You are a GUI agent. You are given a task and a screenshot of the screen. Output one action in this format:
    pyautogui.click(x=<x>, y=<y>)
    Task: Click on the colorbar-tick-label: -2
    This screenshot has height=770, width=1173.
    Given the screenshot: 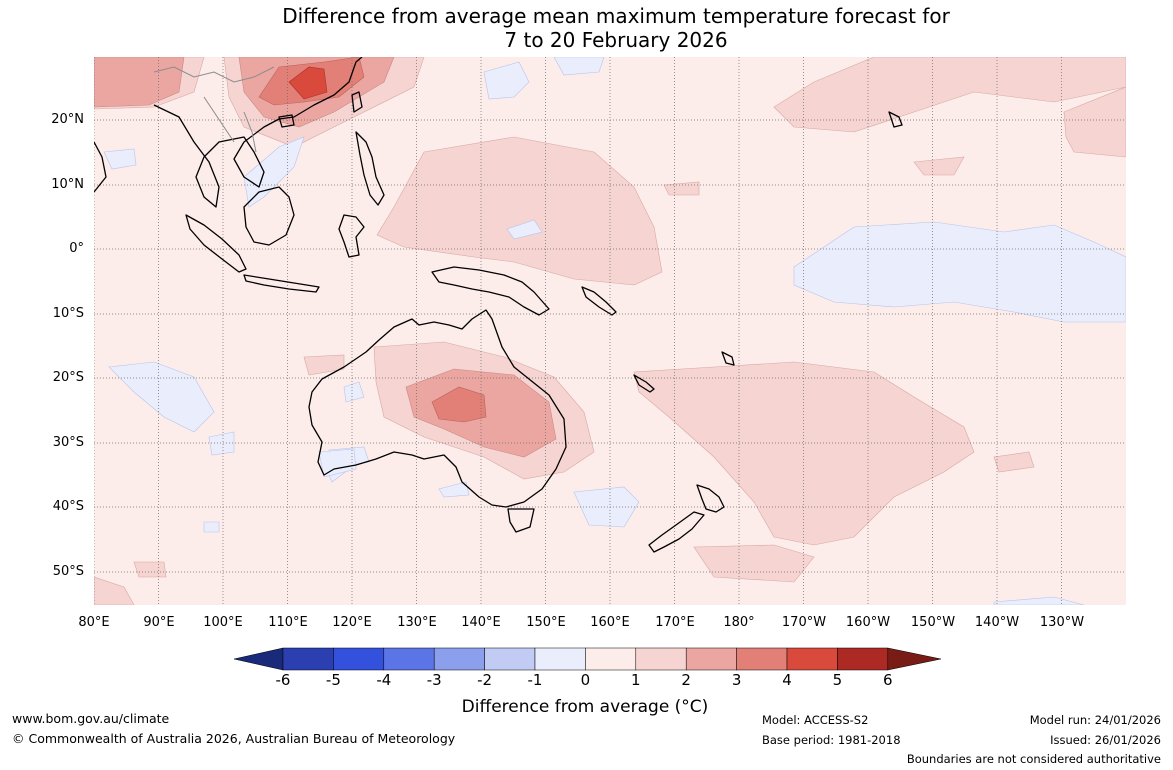 What is the action you would take?
    pyautogui.click(x=485, y=680)
    